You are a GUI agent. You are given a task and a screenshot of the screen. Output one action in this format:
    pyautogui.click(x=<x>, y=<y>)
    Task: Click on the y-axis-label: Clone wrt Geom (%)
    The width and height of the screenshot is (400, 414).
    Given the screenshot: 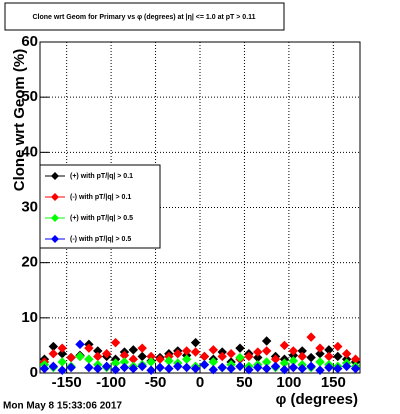 What is the action you would take?
    pyautogui.click(x=19, y=120)
    